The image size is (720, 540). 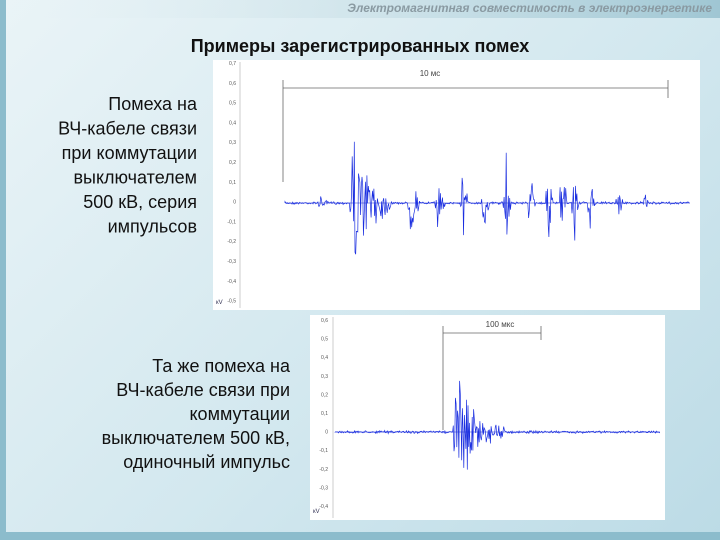 What do you see at coordinates (500, 324) in the screenshot?
I see `scale-label: 100 мкс` at bounding box center [500, 324].